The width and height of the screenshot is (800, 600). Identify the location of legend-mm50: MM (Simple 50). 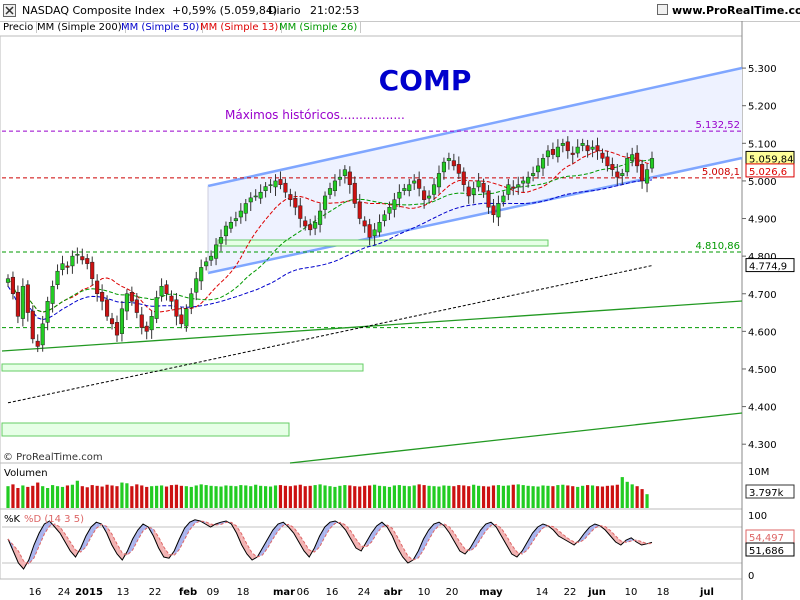
(161, 27).